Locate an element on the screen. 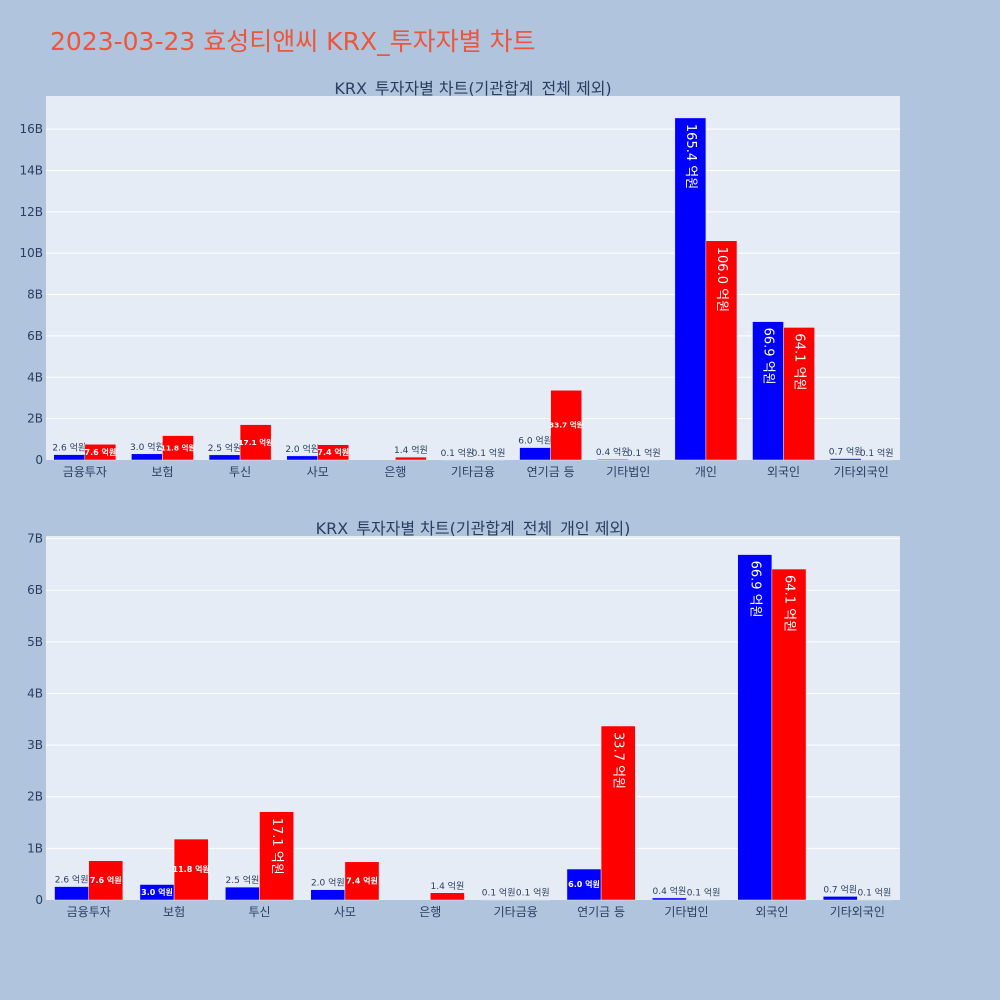 This screenshot has width=1000, height=1000. y-tick-label: 2B is located at coordinates (35, 419).